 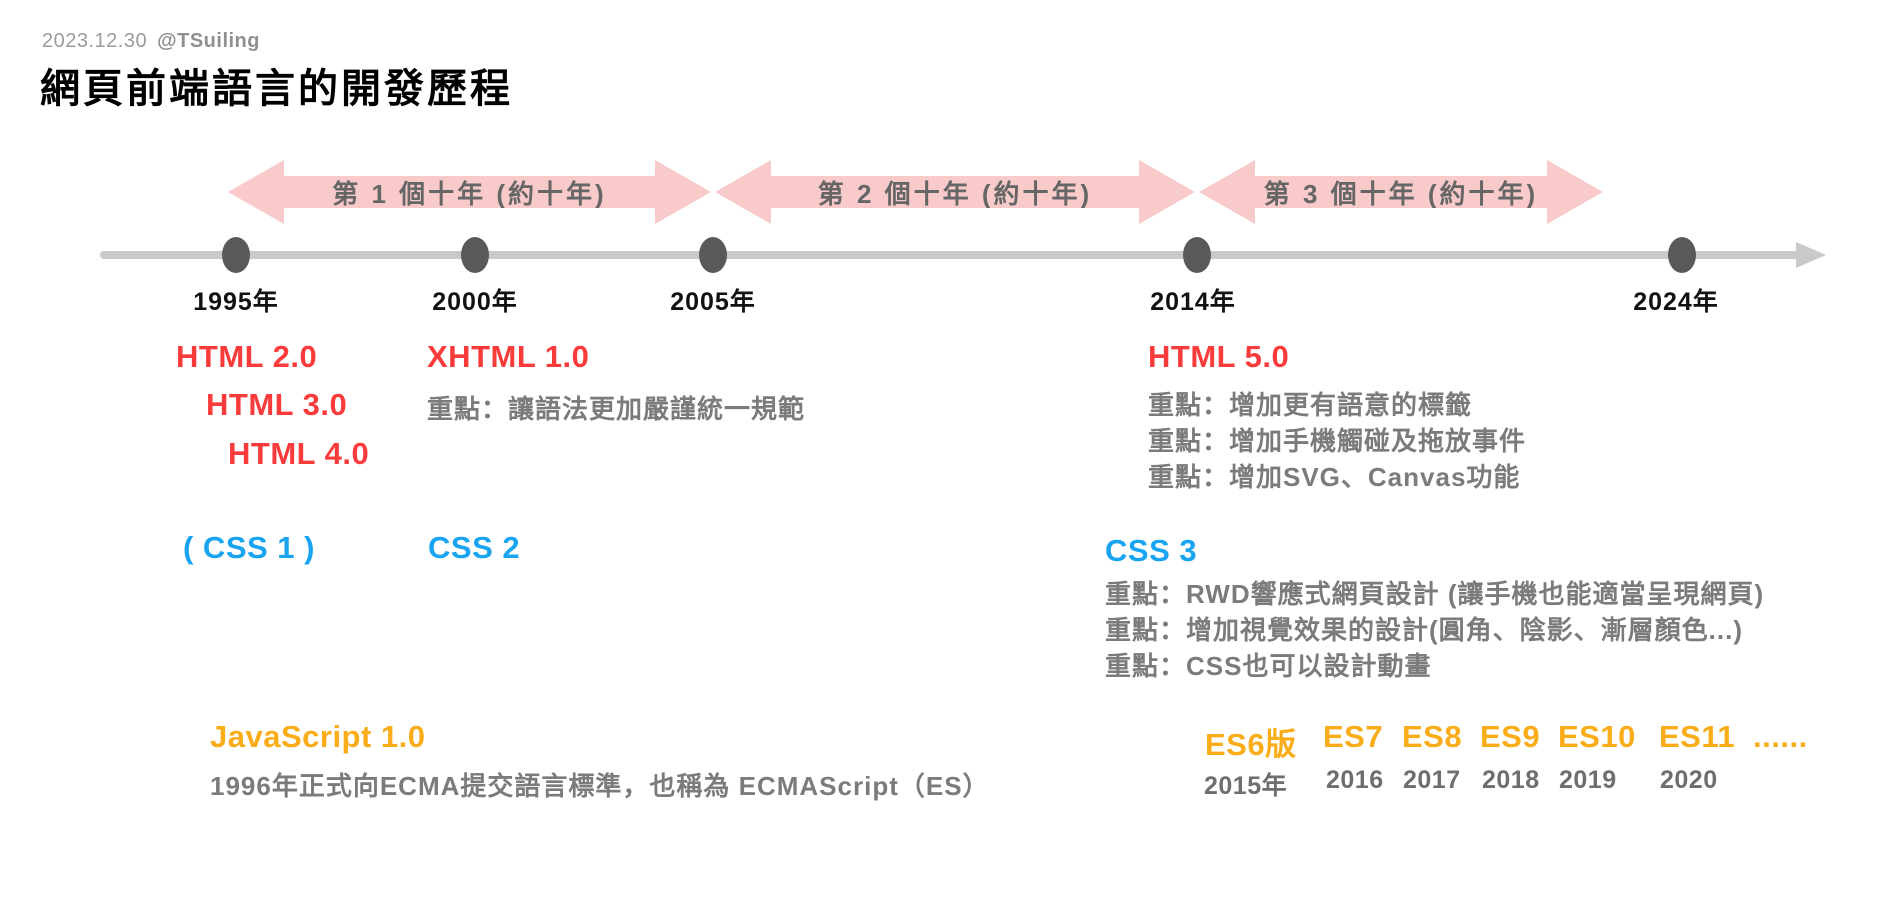 What do you see at coordinates (1689, 780) in the screenshot?
I see `es-year-2020: 2020` at bounding box center [1689, 780].